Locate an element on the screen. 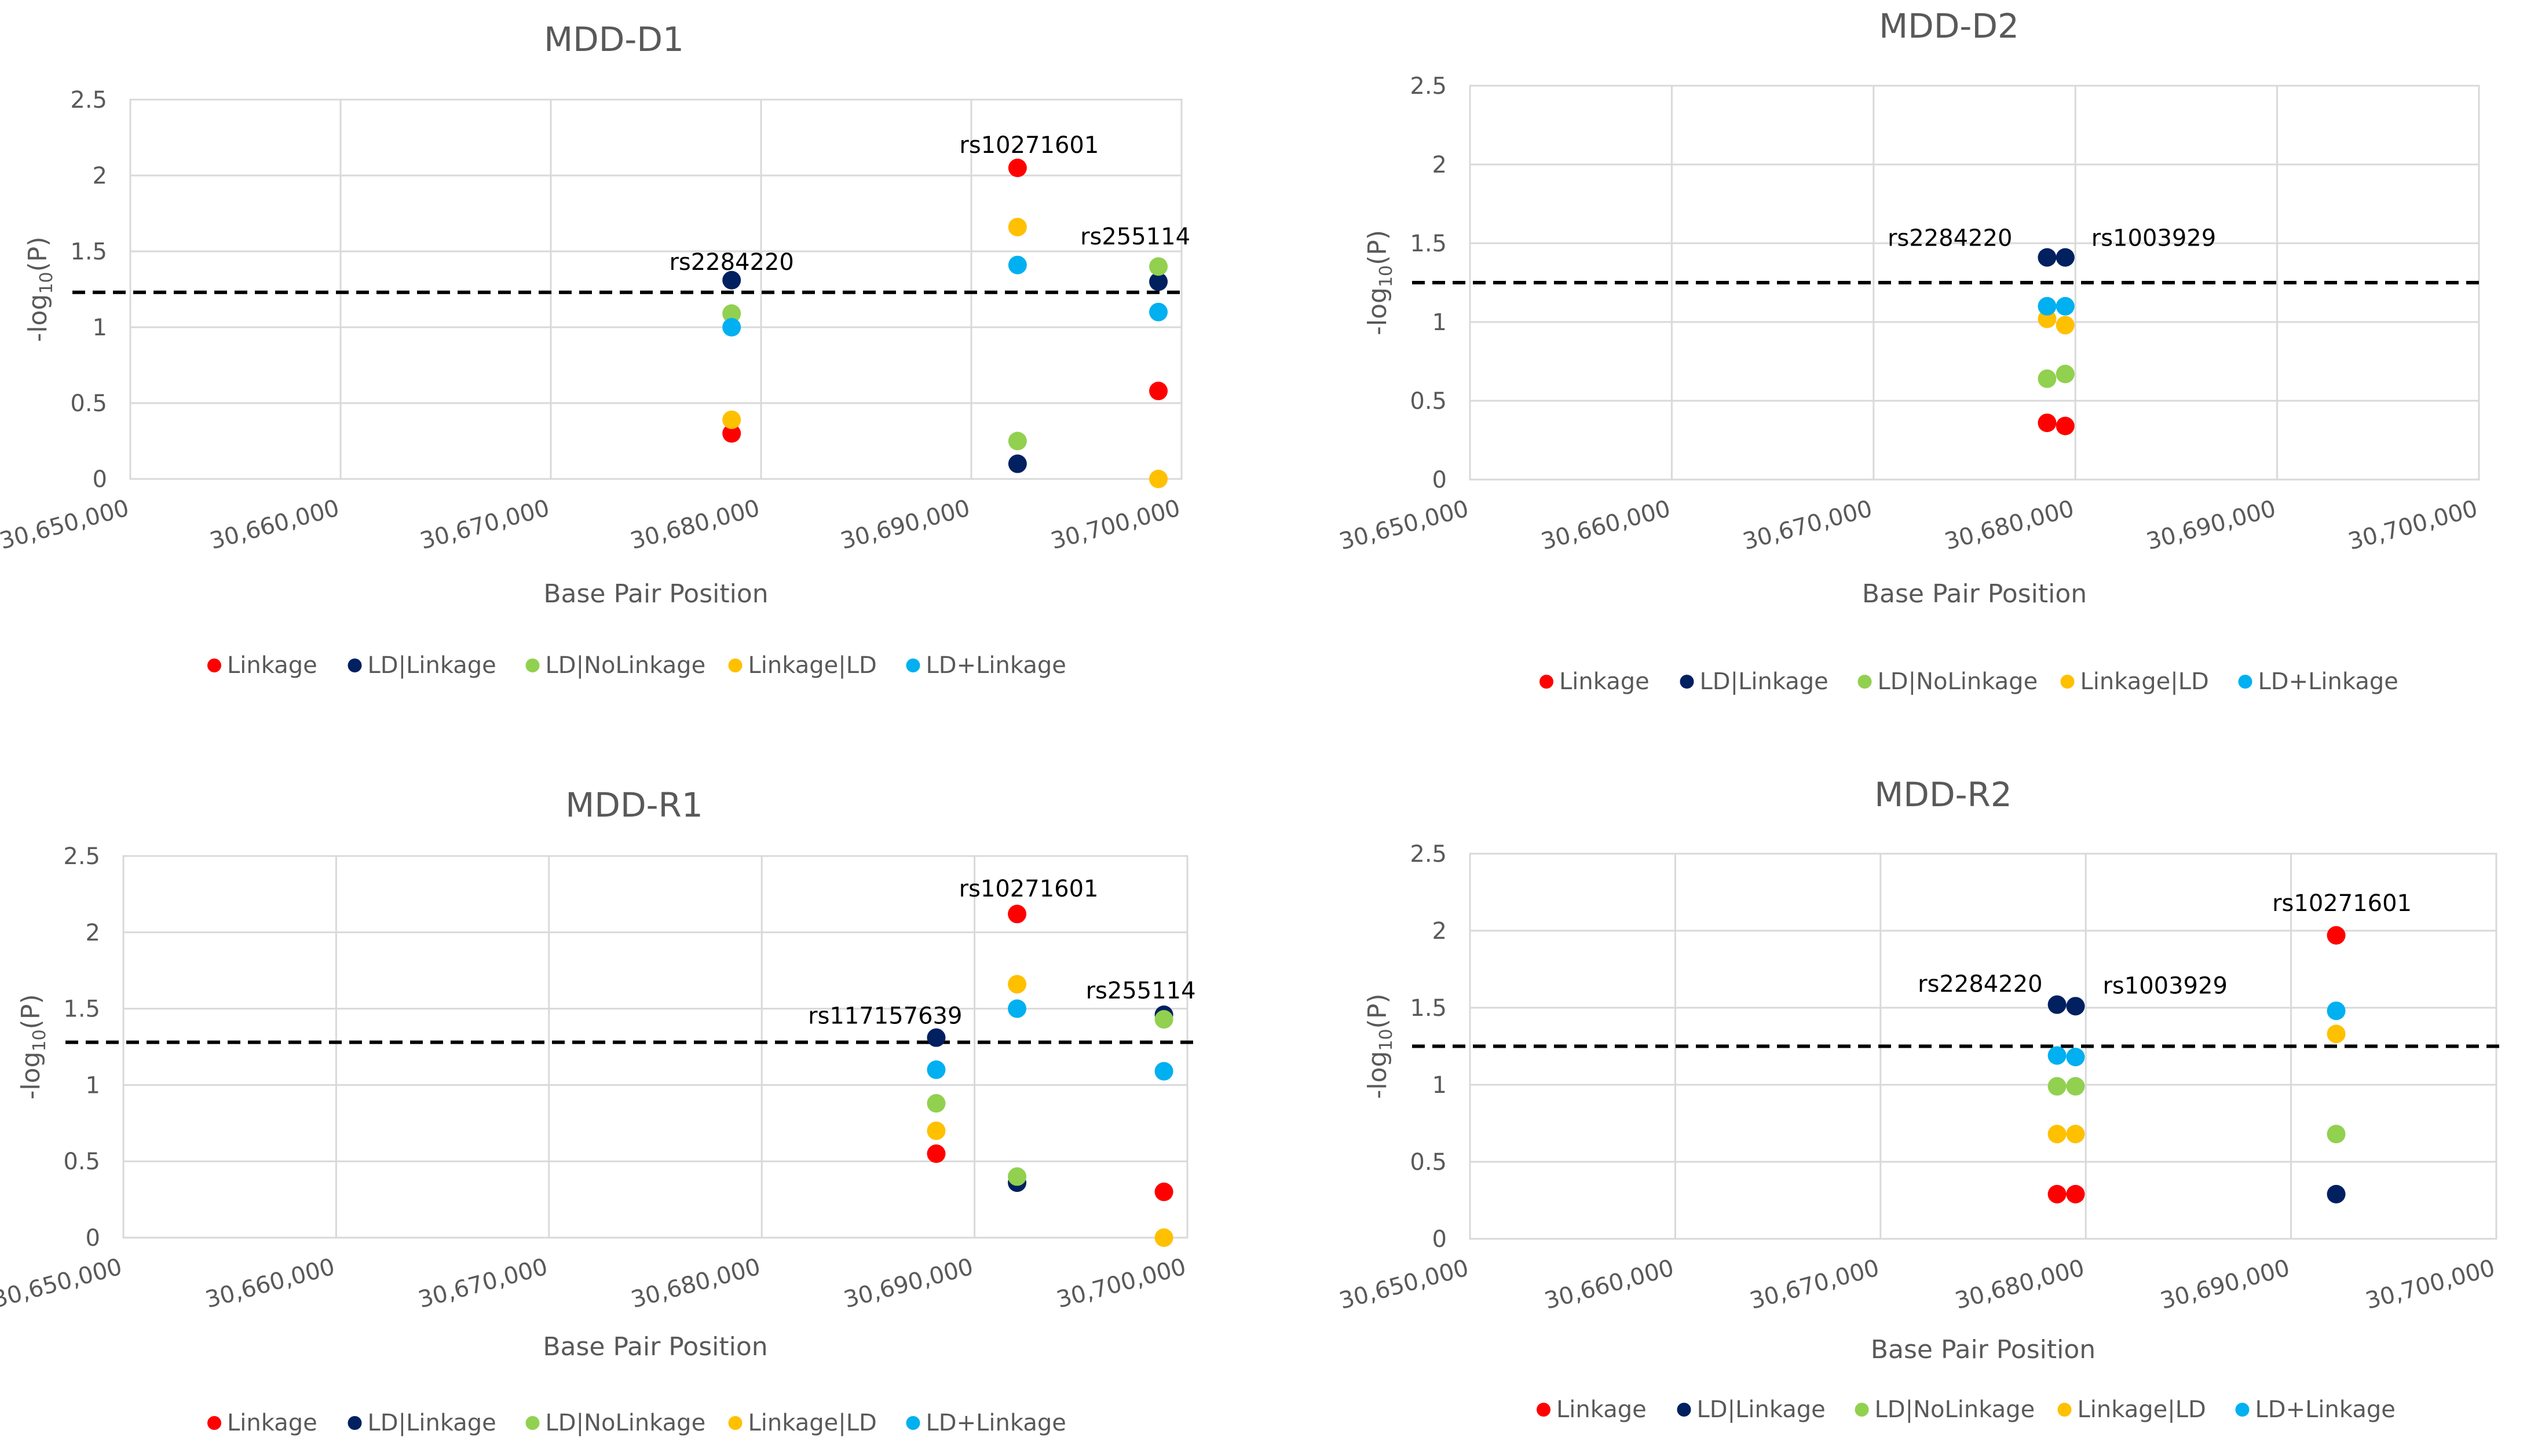 Image resolution: width=2527 pixels, height=1456 pixels. legend-label: Linkage|LD is located at coordinates (2142, 1410).